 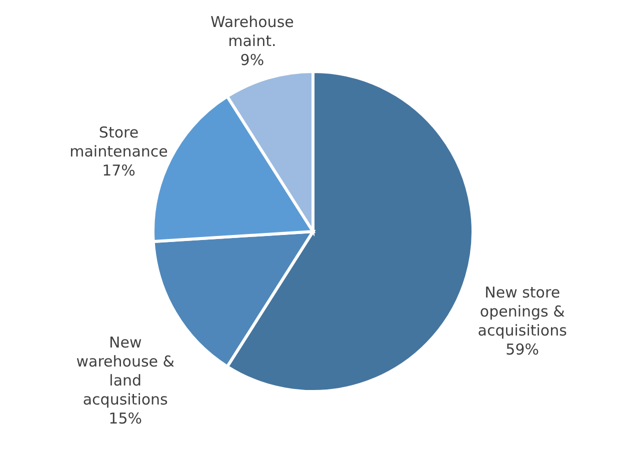 I want to click on slice-label: New store openings & acquisitions, so click(x=523, y=311).